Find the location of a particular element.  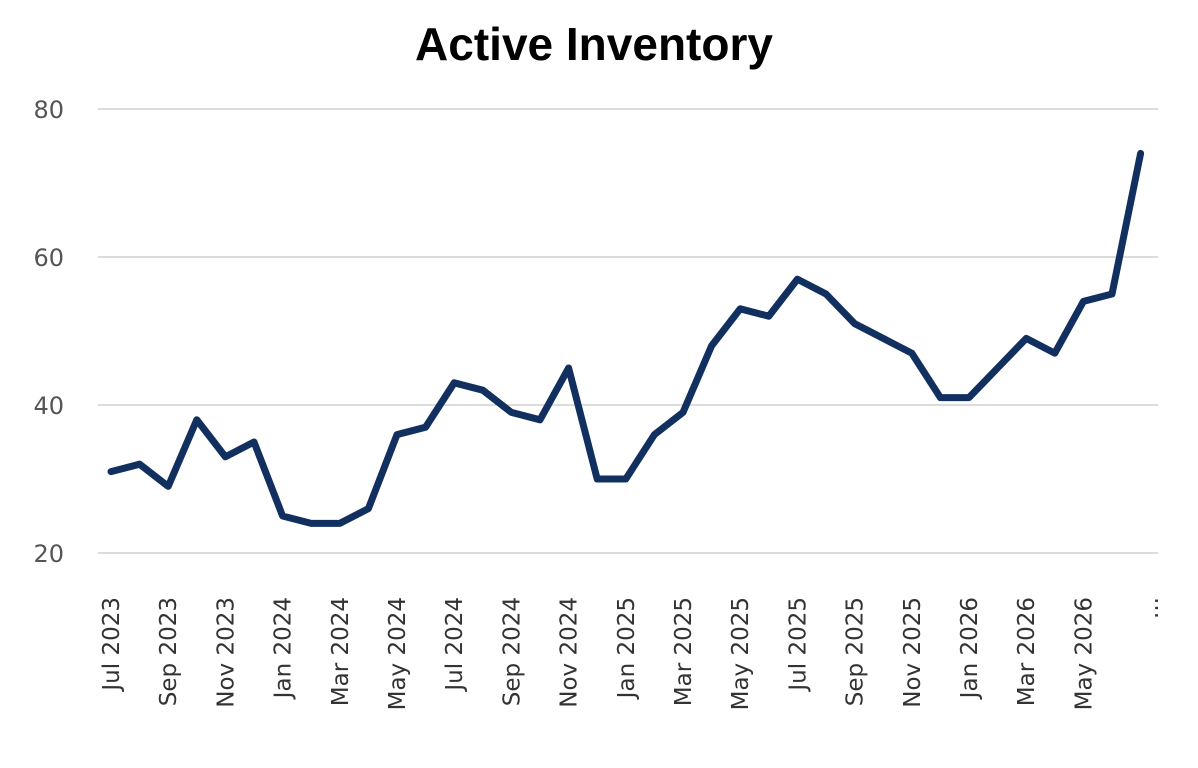

x-tick-label: Nov 2024 is located at coordinates (570, 652).